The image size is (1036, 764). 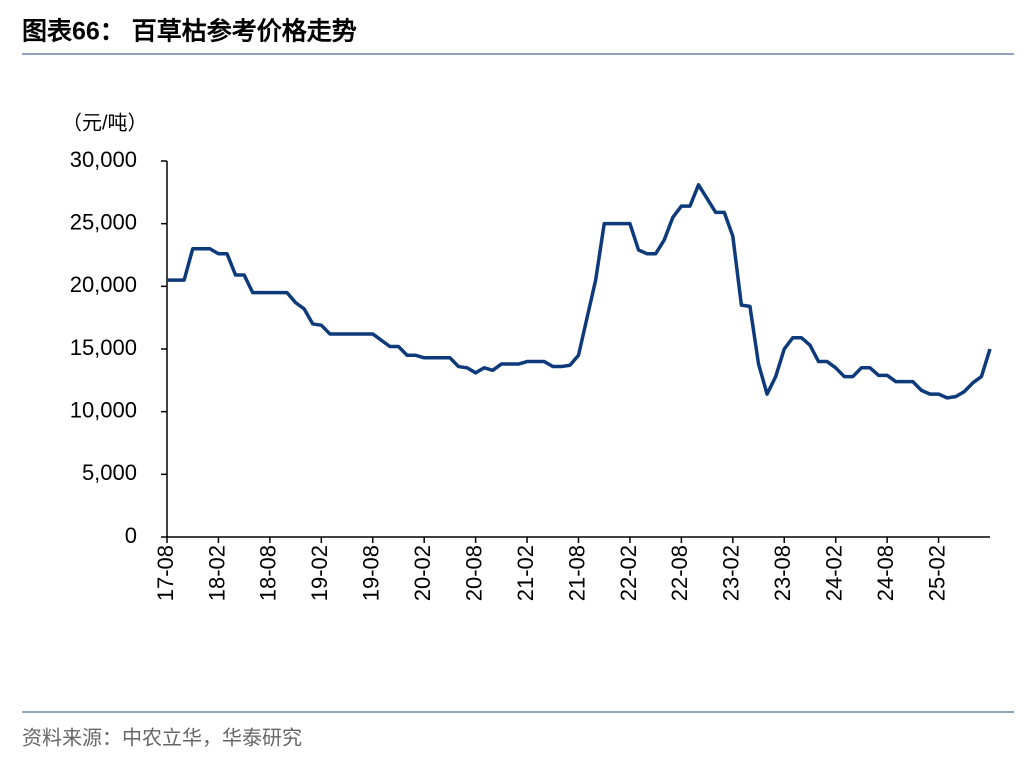 What do you see at coordinates (319, 573) in the screenshot?
I see `x-tick-label: 19-02` at bounding box center [319, 573].